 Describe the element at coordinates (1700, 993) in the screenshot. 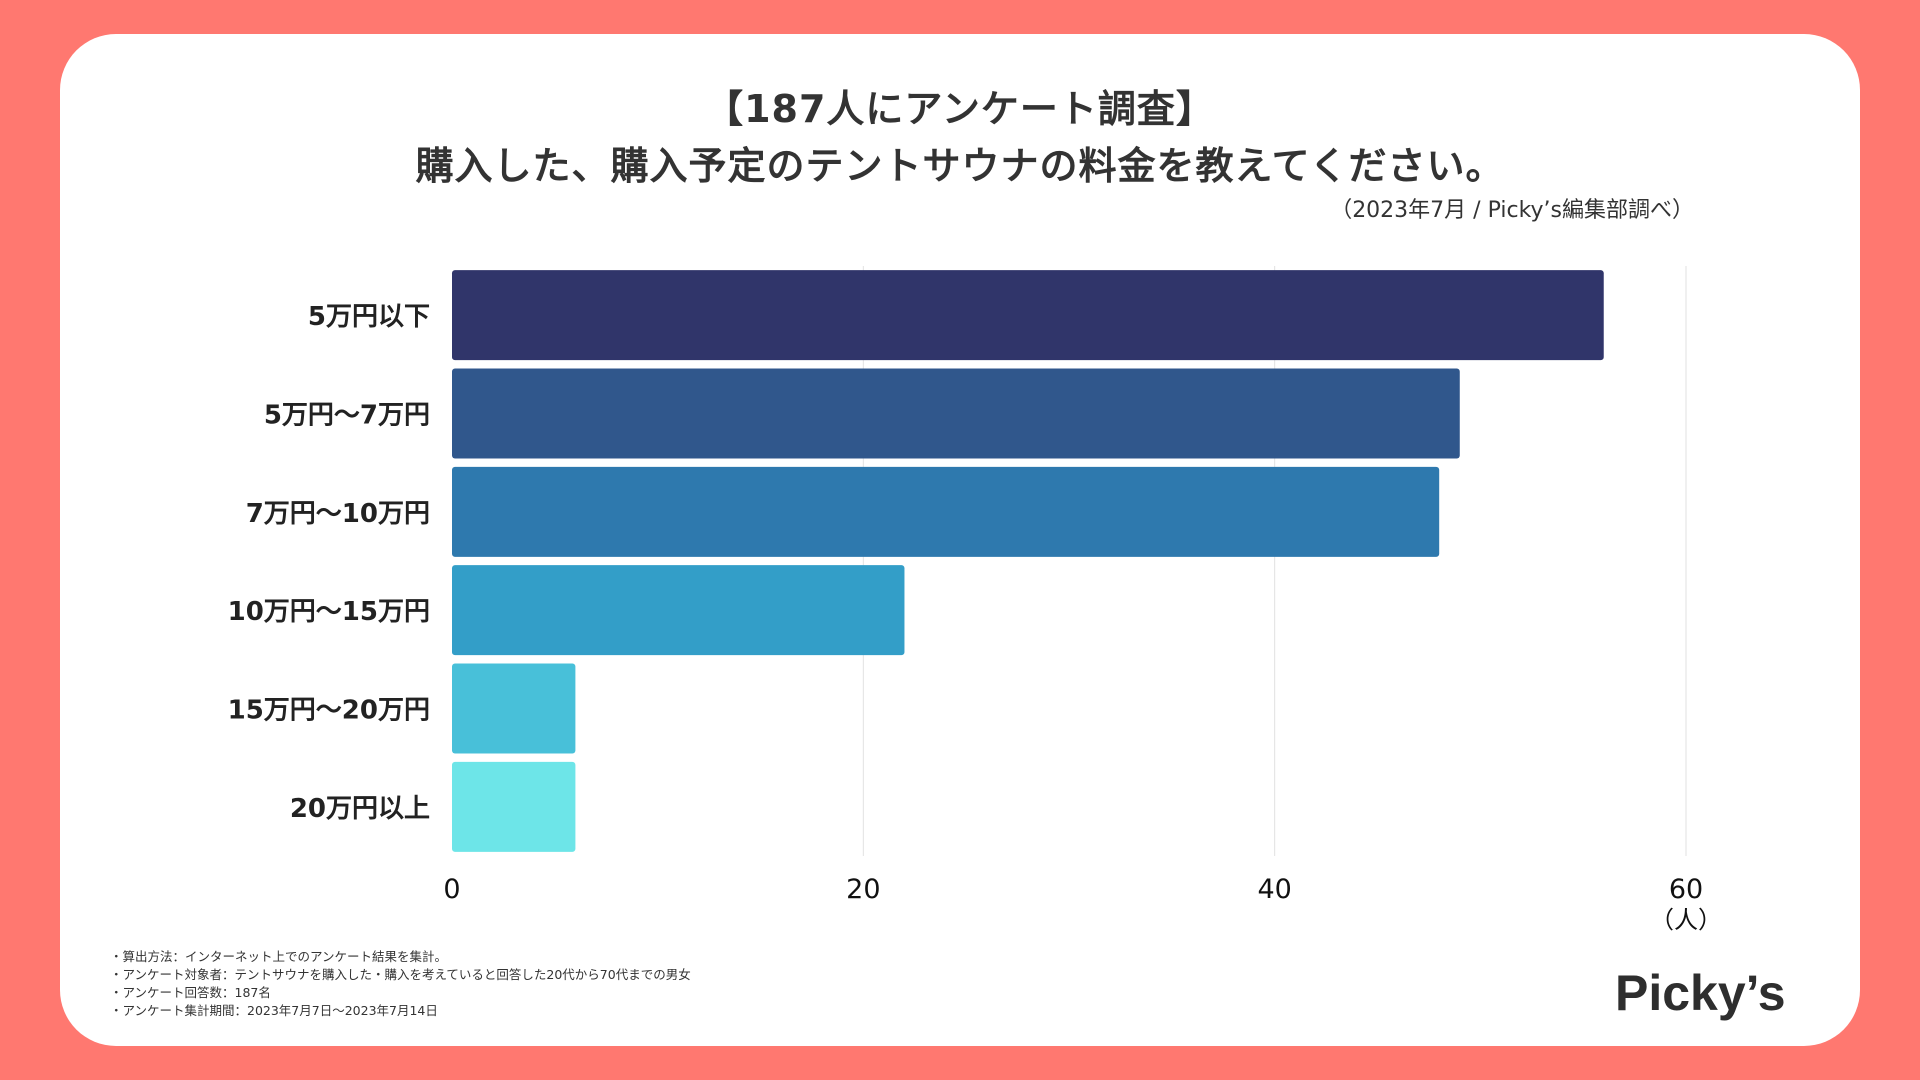

I see `brand-logo: Picky’s` at that location.